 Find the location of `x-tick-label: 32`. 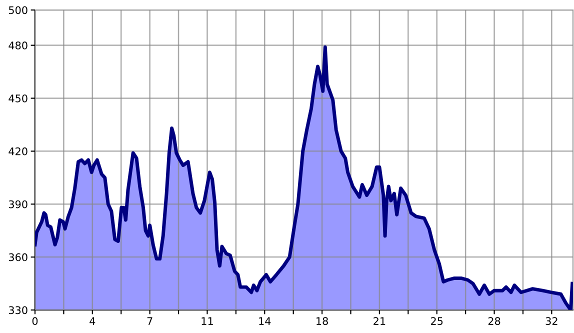

x-tick-label: 32 is located at coordinates (552, 321).